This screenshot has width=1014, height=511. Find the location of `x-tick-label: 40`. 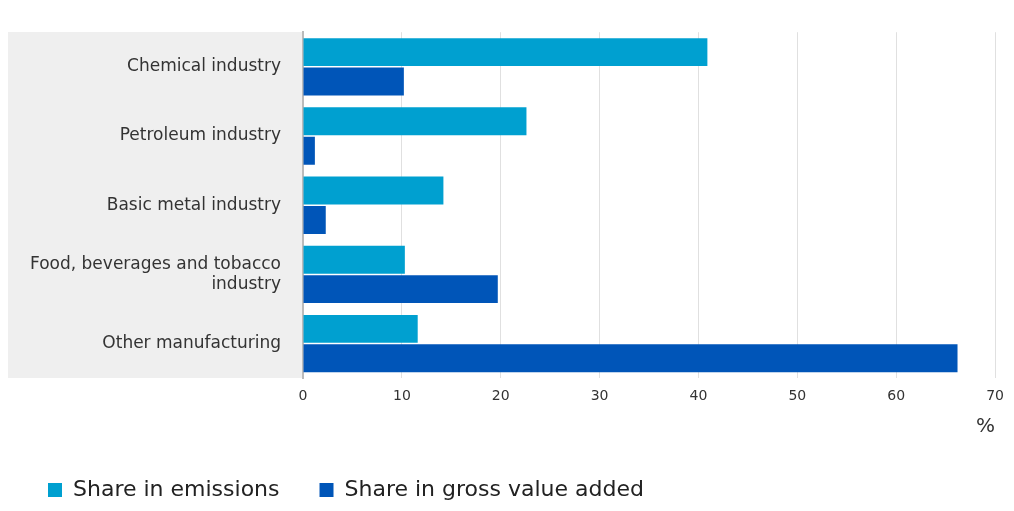

x-tick-label: 40 is located at coordinates (698, 395).